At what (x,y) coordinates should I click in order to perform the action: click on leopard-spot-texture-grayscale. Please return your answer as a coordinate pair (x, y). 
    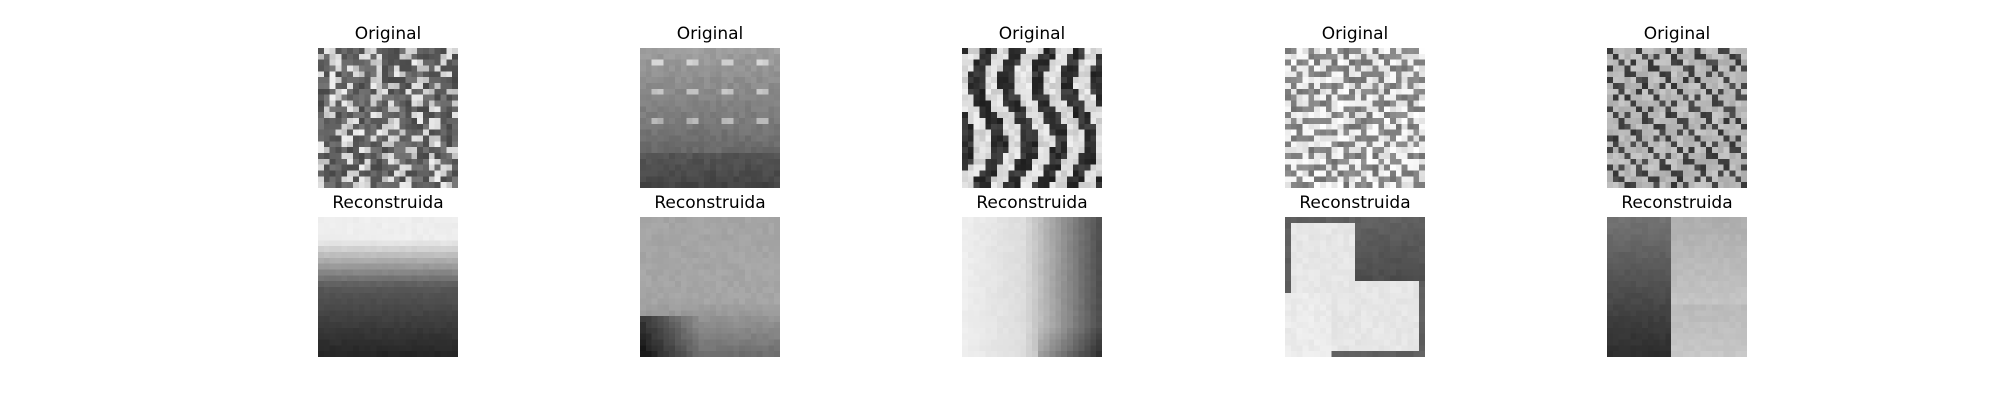
    Looking at the image, I should click on (1677, 118).